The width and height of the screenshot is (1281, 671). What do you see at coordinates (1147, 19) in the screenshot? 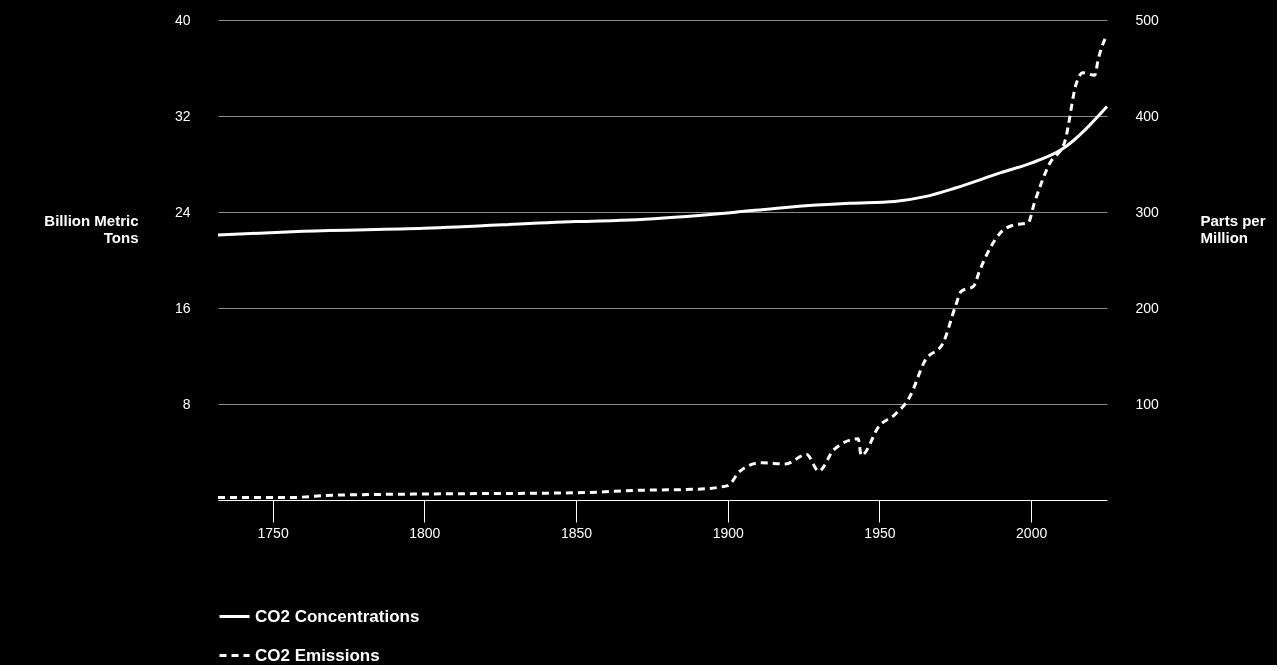
I see `y2-tick-label: 500` at bounding box center [1147, 19].